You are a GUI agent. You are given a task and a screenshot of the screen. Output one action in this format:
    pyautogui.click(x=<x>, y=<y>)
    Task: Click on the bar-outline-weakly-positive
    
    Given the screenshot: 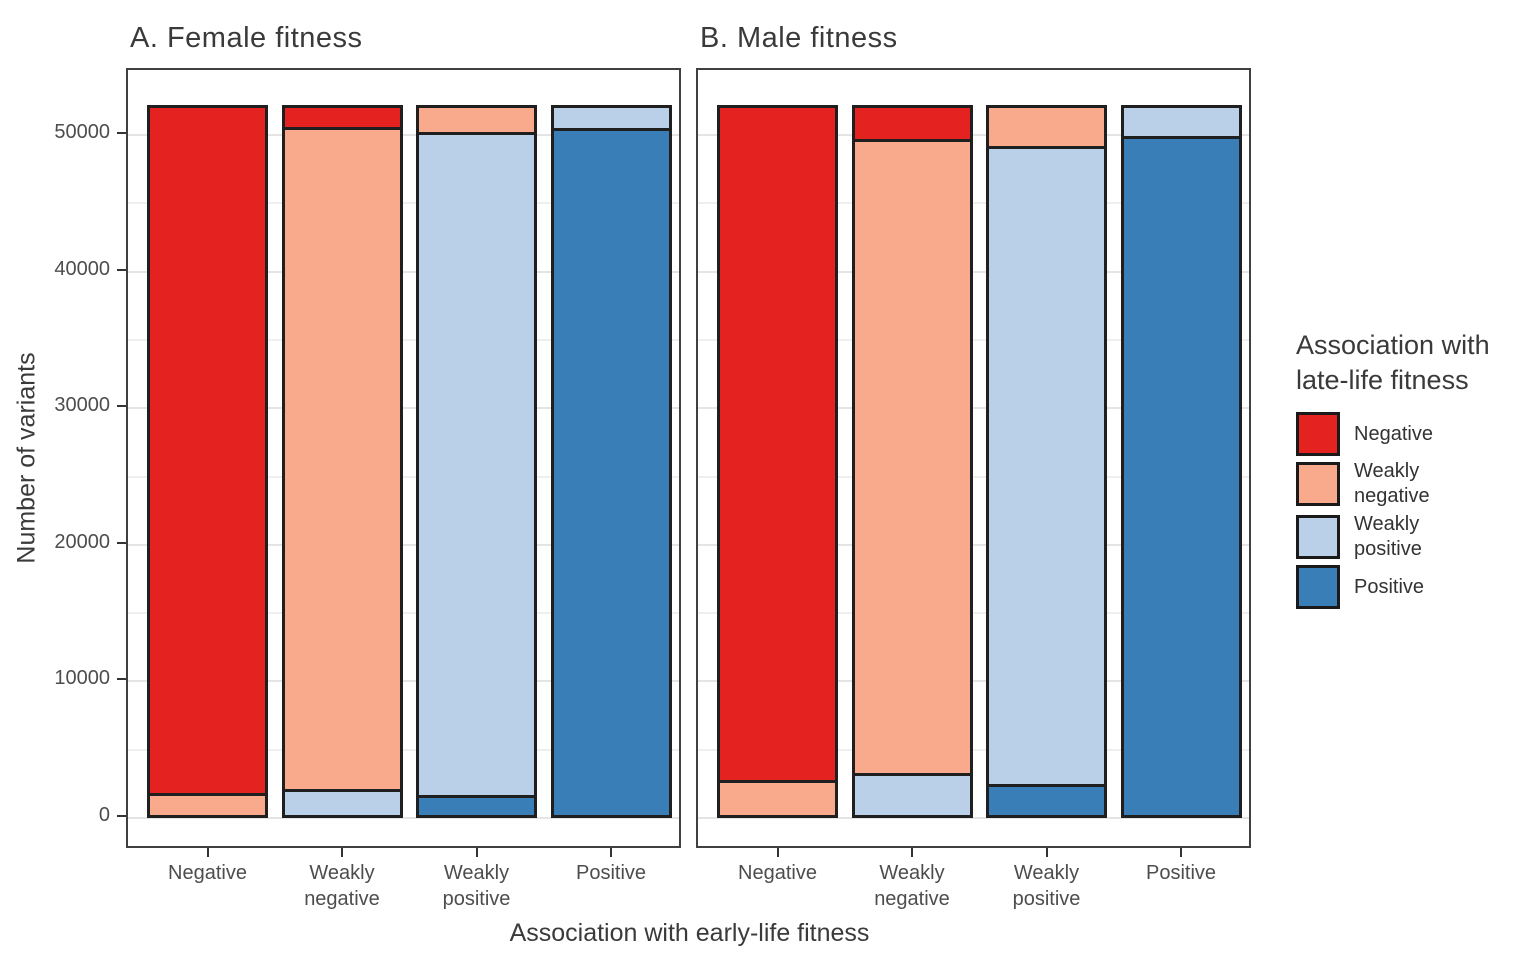 What is the action you would take?
    pyautogui.click(x=1046, y=461)
    